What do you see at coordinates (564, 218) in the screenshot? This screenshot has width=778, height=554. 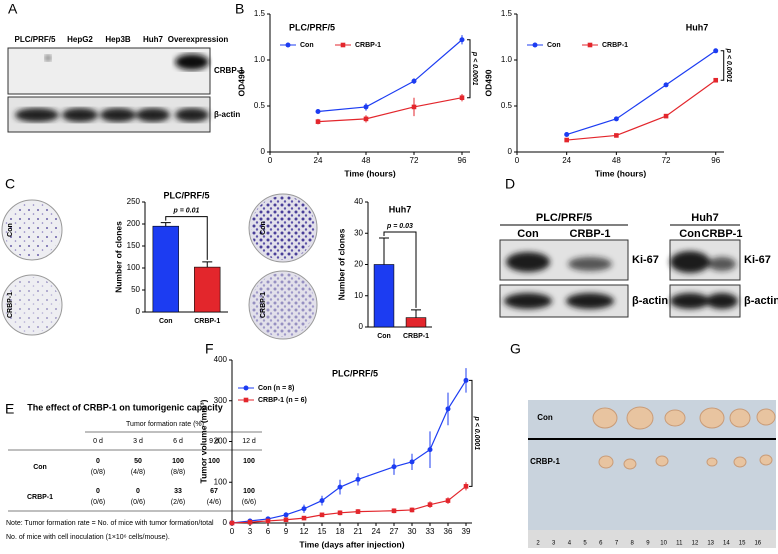 I see `blot-title: PLC/PRF/5` at bounding box center [564, 218].